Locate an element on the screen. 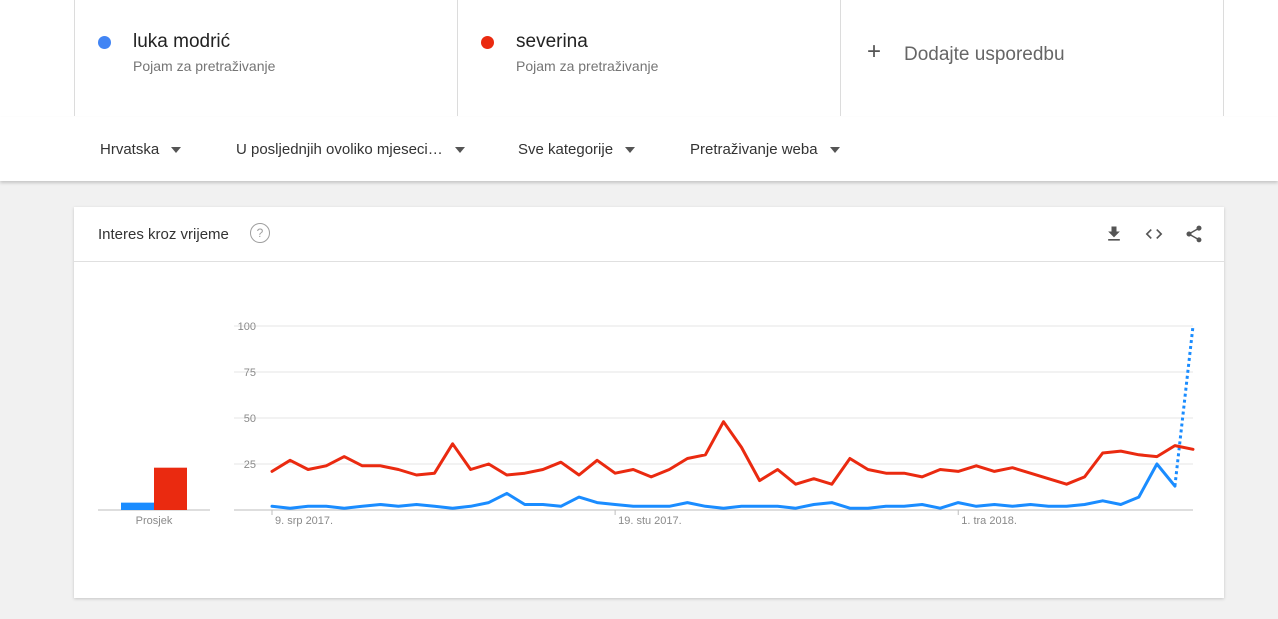 The height and width of the screenshot is (619, 1278). category-label: Sve kategorije is located at coordinates (566, 149).